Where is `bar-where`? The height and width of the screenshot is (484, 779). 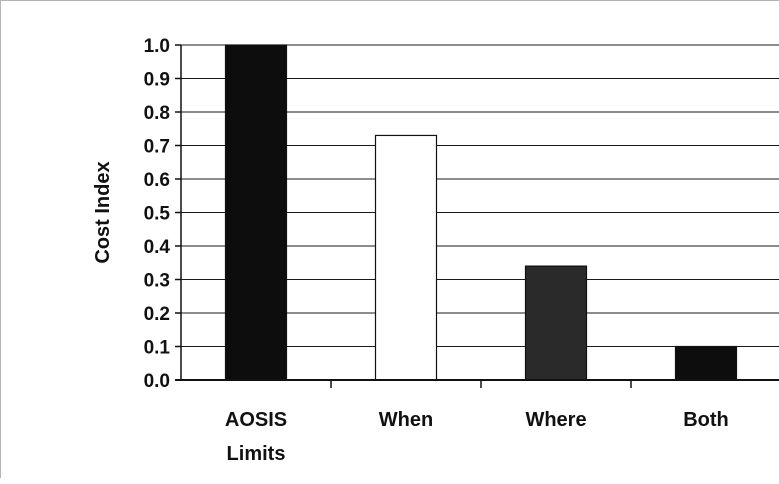
bar-where is located at coordinates (556, 323).